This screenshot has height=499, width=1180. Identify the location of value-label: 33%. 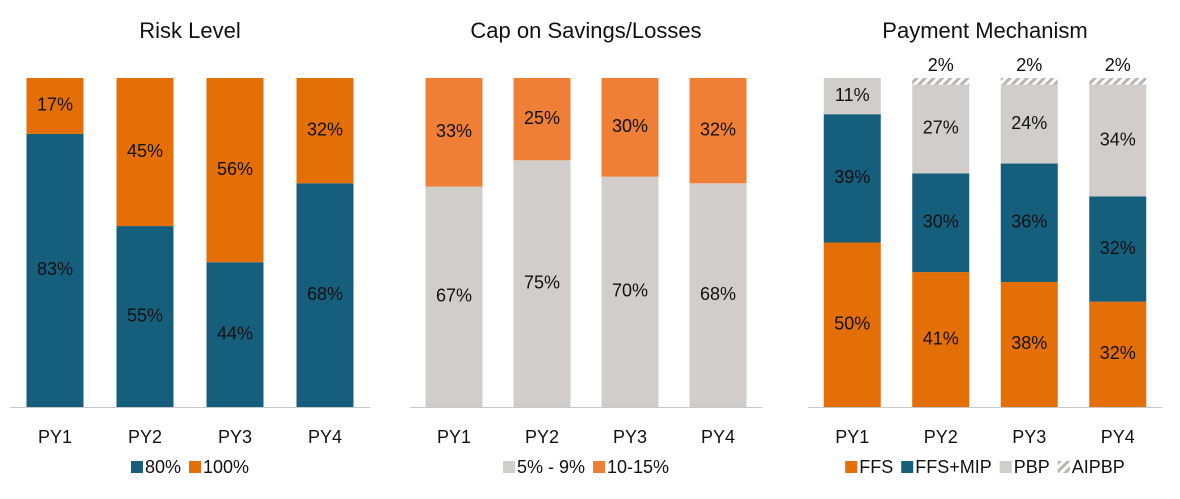
(454, 131).